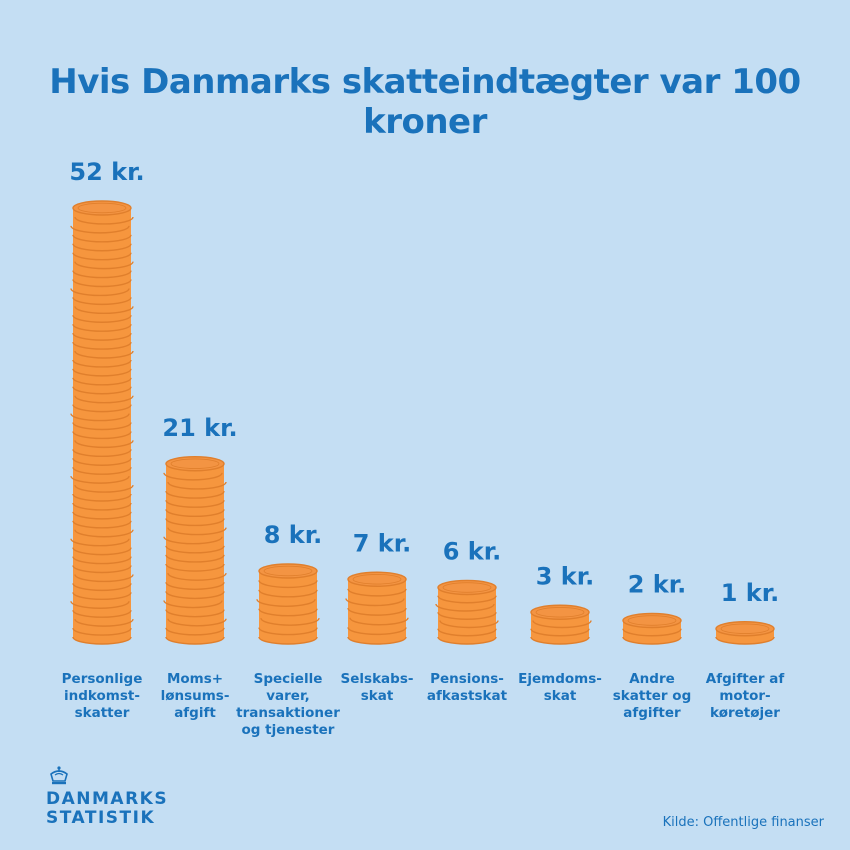 This screenshot has width=850, height=850. I want to click on category-label-6: Ejemdoms- skat, so click(560, 687).